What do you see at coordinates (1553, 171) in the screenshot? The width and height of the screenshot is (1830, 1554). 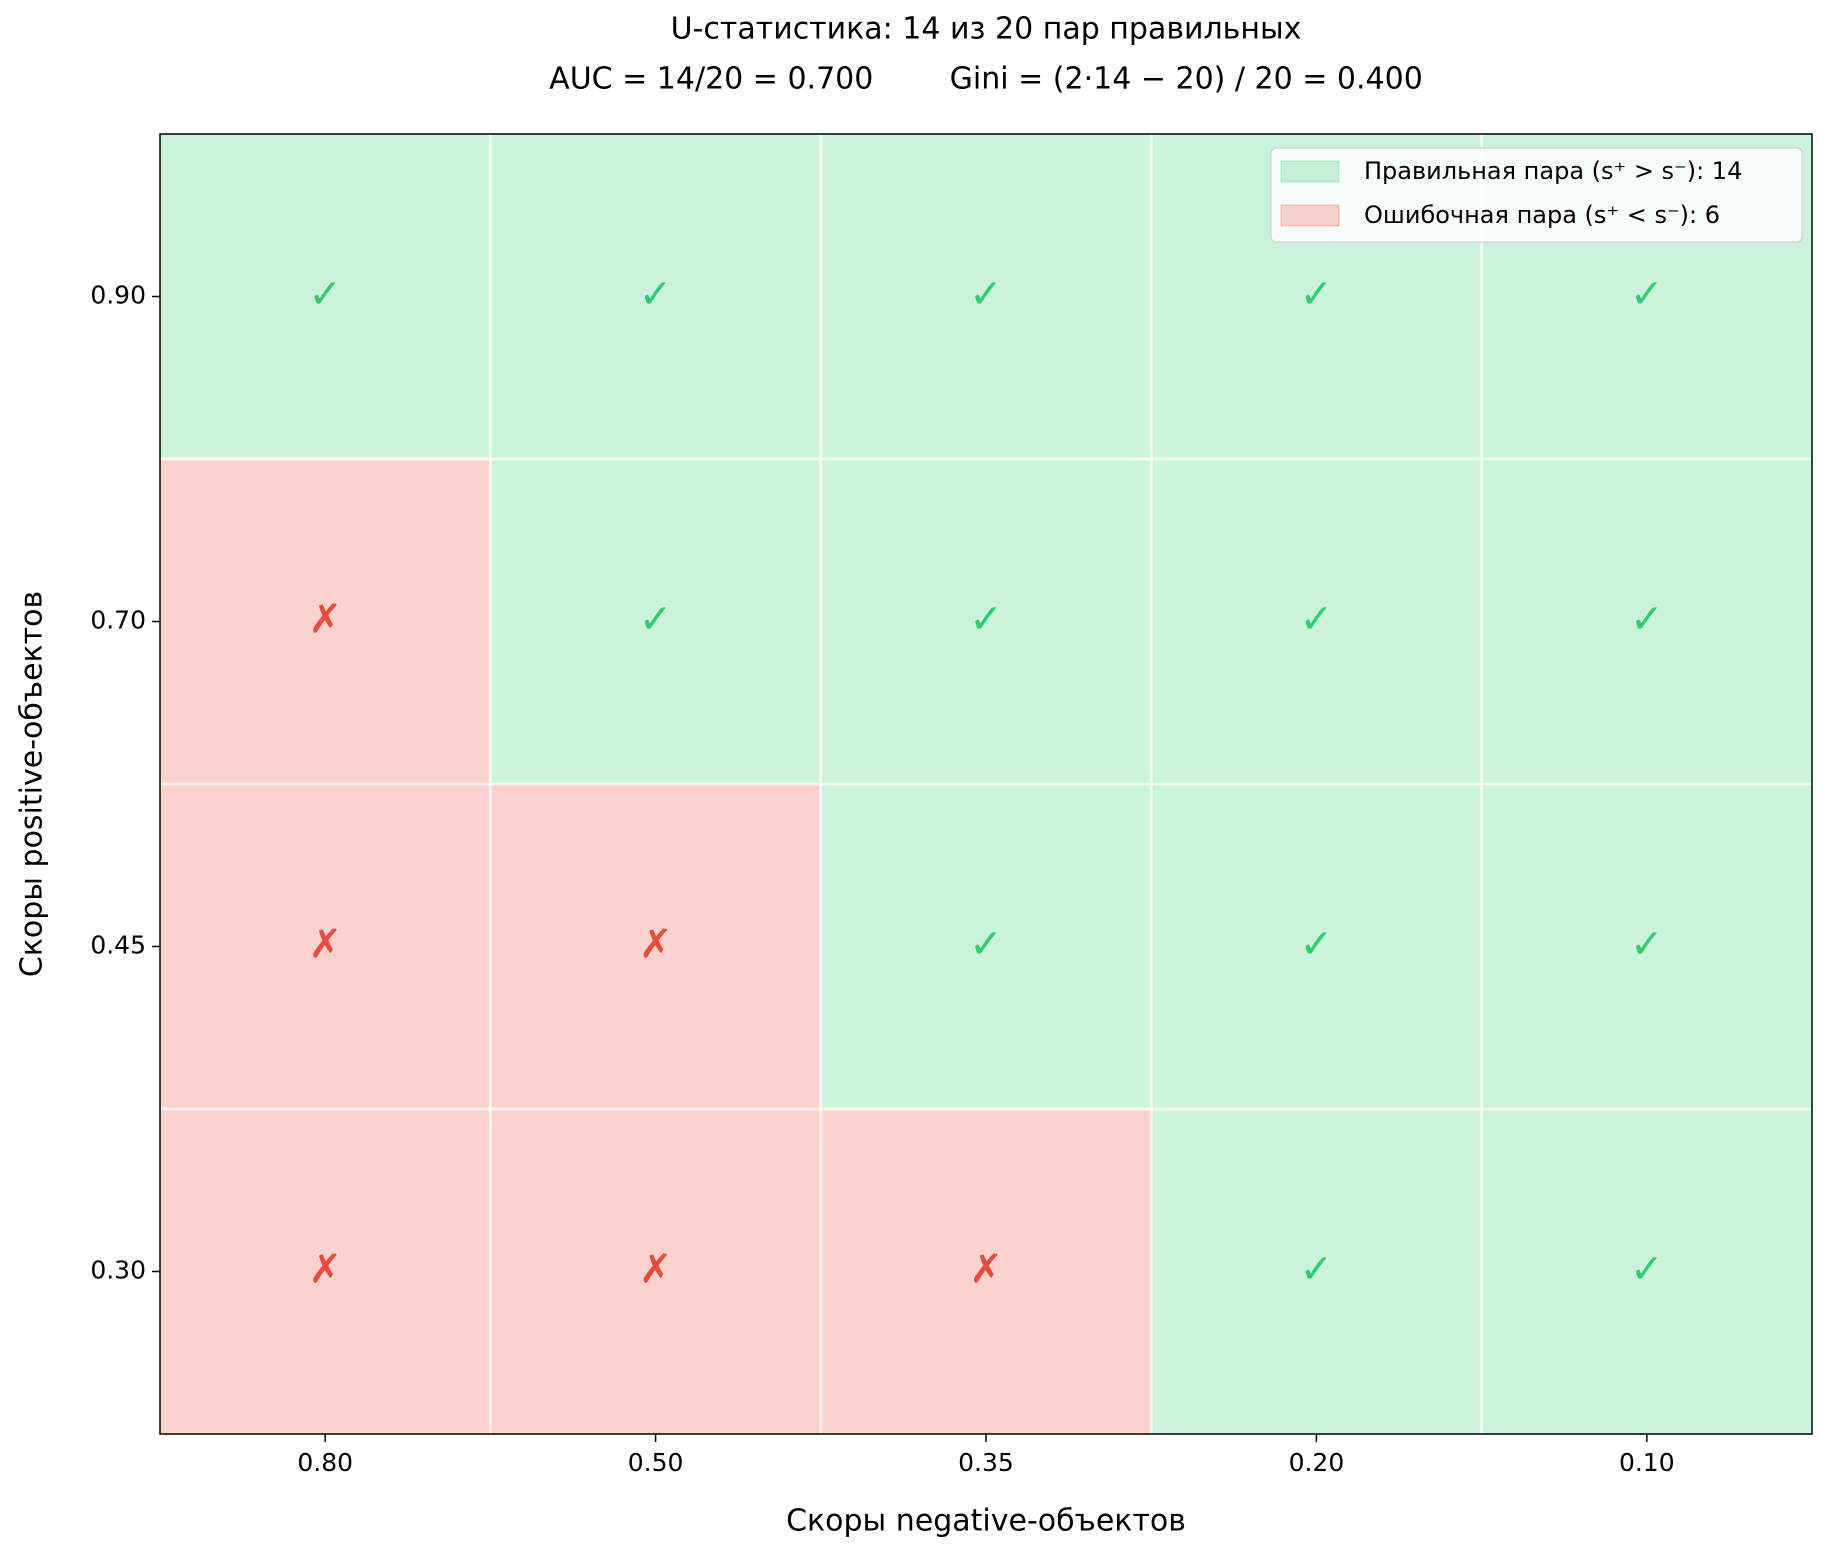 I see `legend-label: Правильная пара (s⁺ > s⁻): 14` at bounding box center [1553, 171].